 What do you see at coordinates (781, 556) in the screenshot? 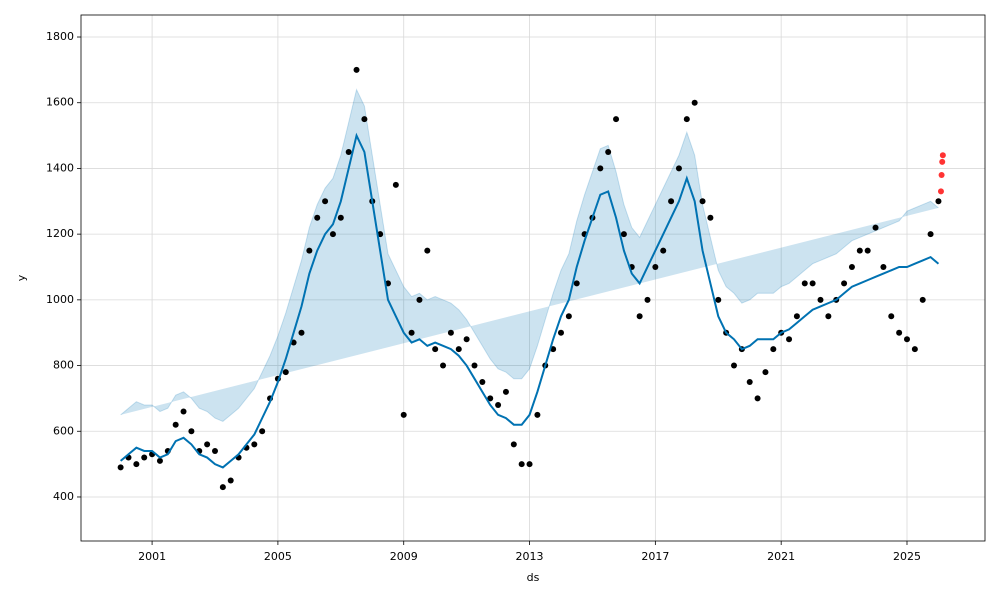
I see `x-tick-label: 2021` at bounding box center [781, 556].